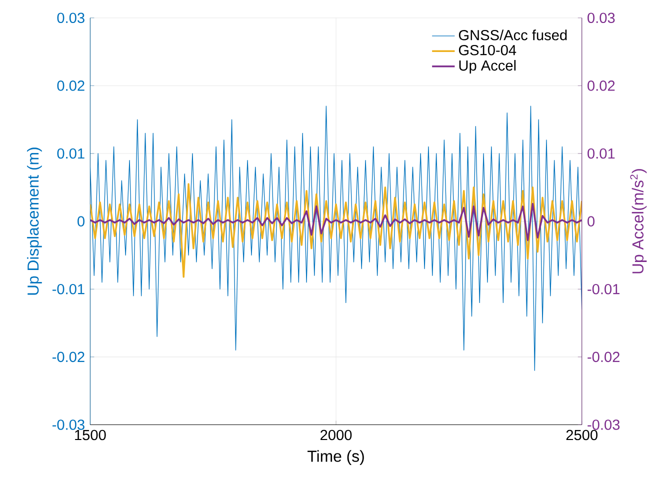 The height and width of the screenshot is (483, 669). Describe the element at coordinates (582, 435) in the screenshot. I see `x-tick-label: 2500` at that location.